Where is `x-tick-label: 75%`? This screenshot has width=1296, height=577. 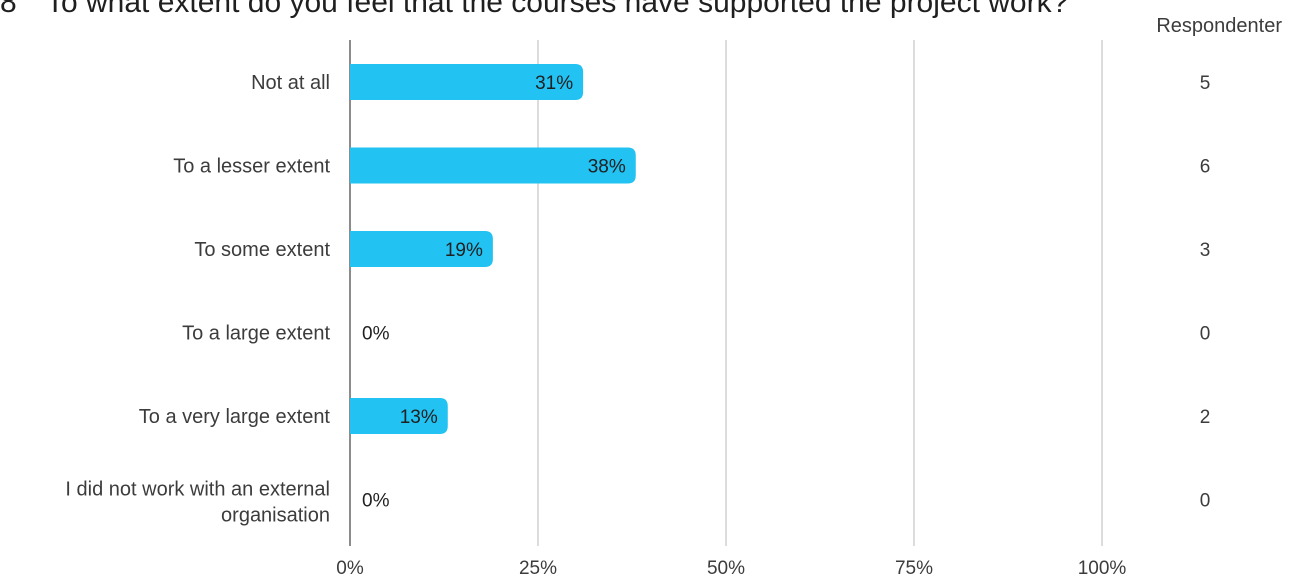 x-tick-label: 75% is located at coordinates (914, 567).